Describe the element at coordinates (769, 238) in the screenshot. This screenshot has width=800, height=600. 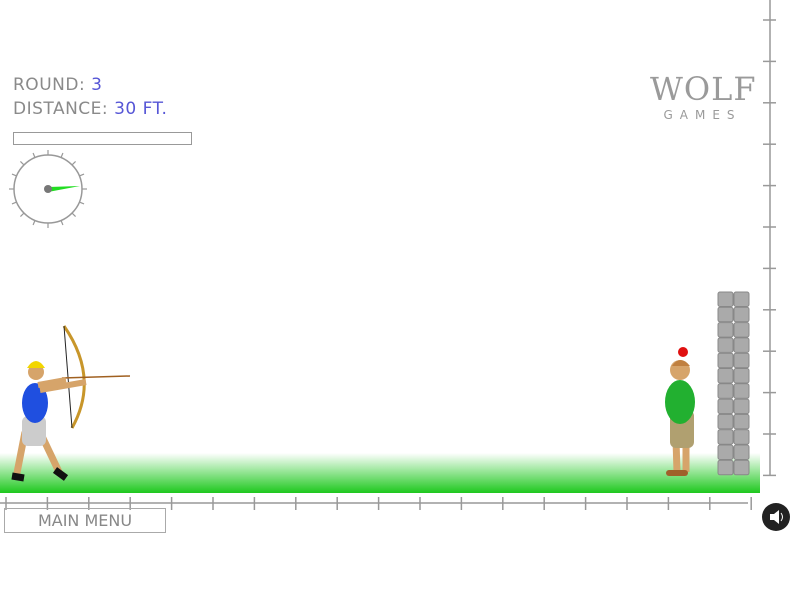
I see `right-ruler` at that location.